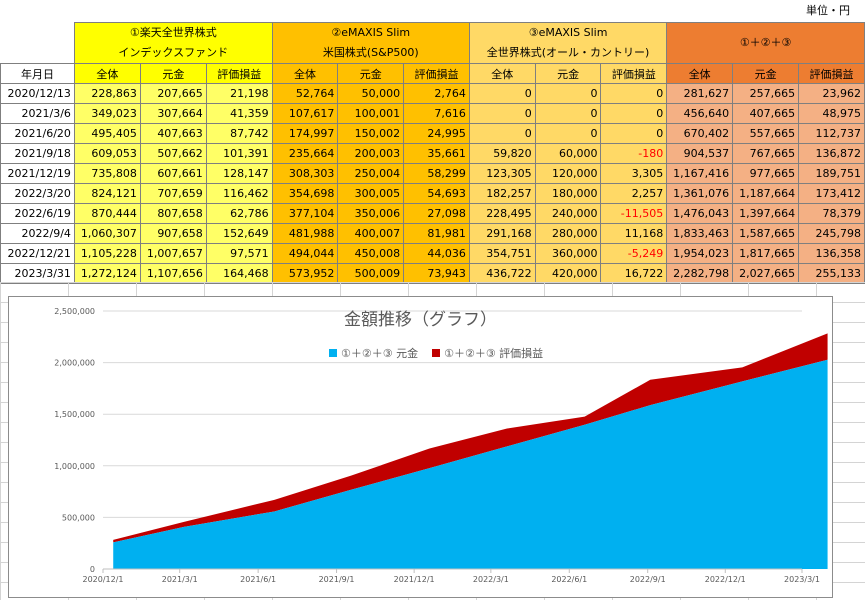 The height and width of the screenshot is (600, 865). Describe the element at coordinates (831, 193) in the screenshot. I see `value-cell: 173,412` at that location.